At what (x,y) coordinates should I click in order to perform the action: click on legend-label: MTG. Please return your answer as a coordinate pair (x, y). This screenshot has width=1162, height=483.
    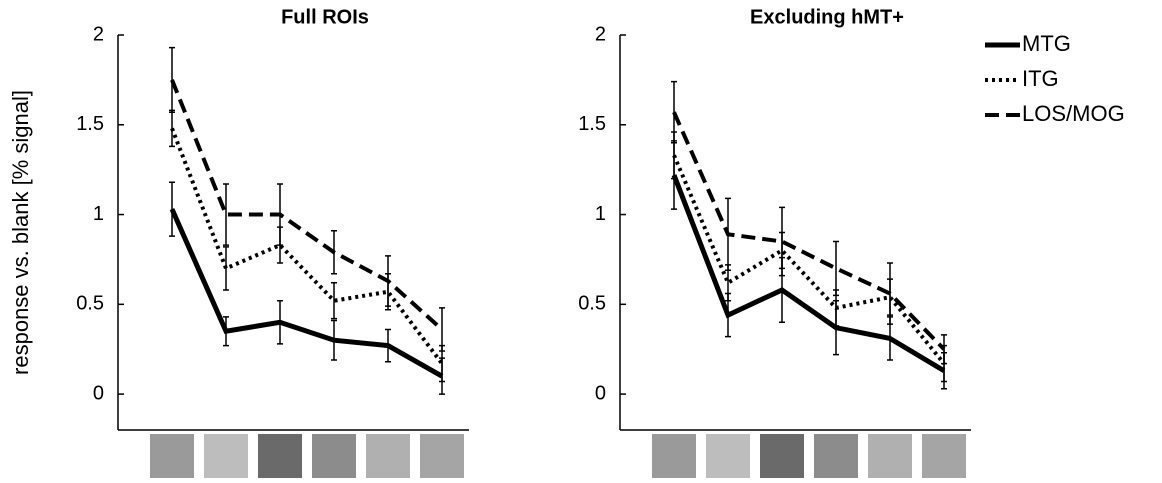
    Looking at the image, I should click on (1046, 43).